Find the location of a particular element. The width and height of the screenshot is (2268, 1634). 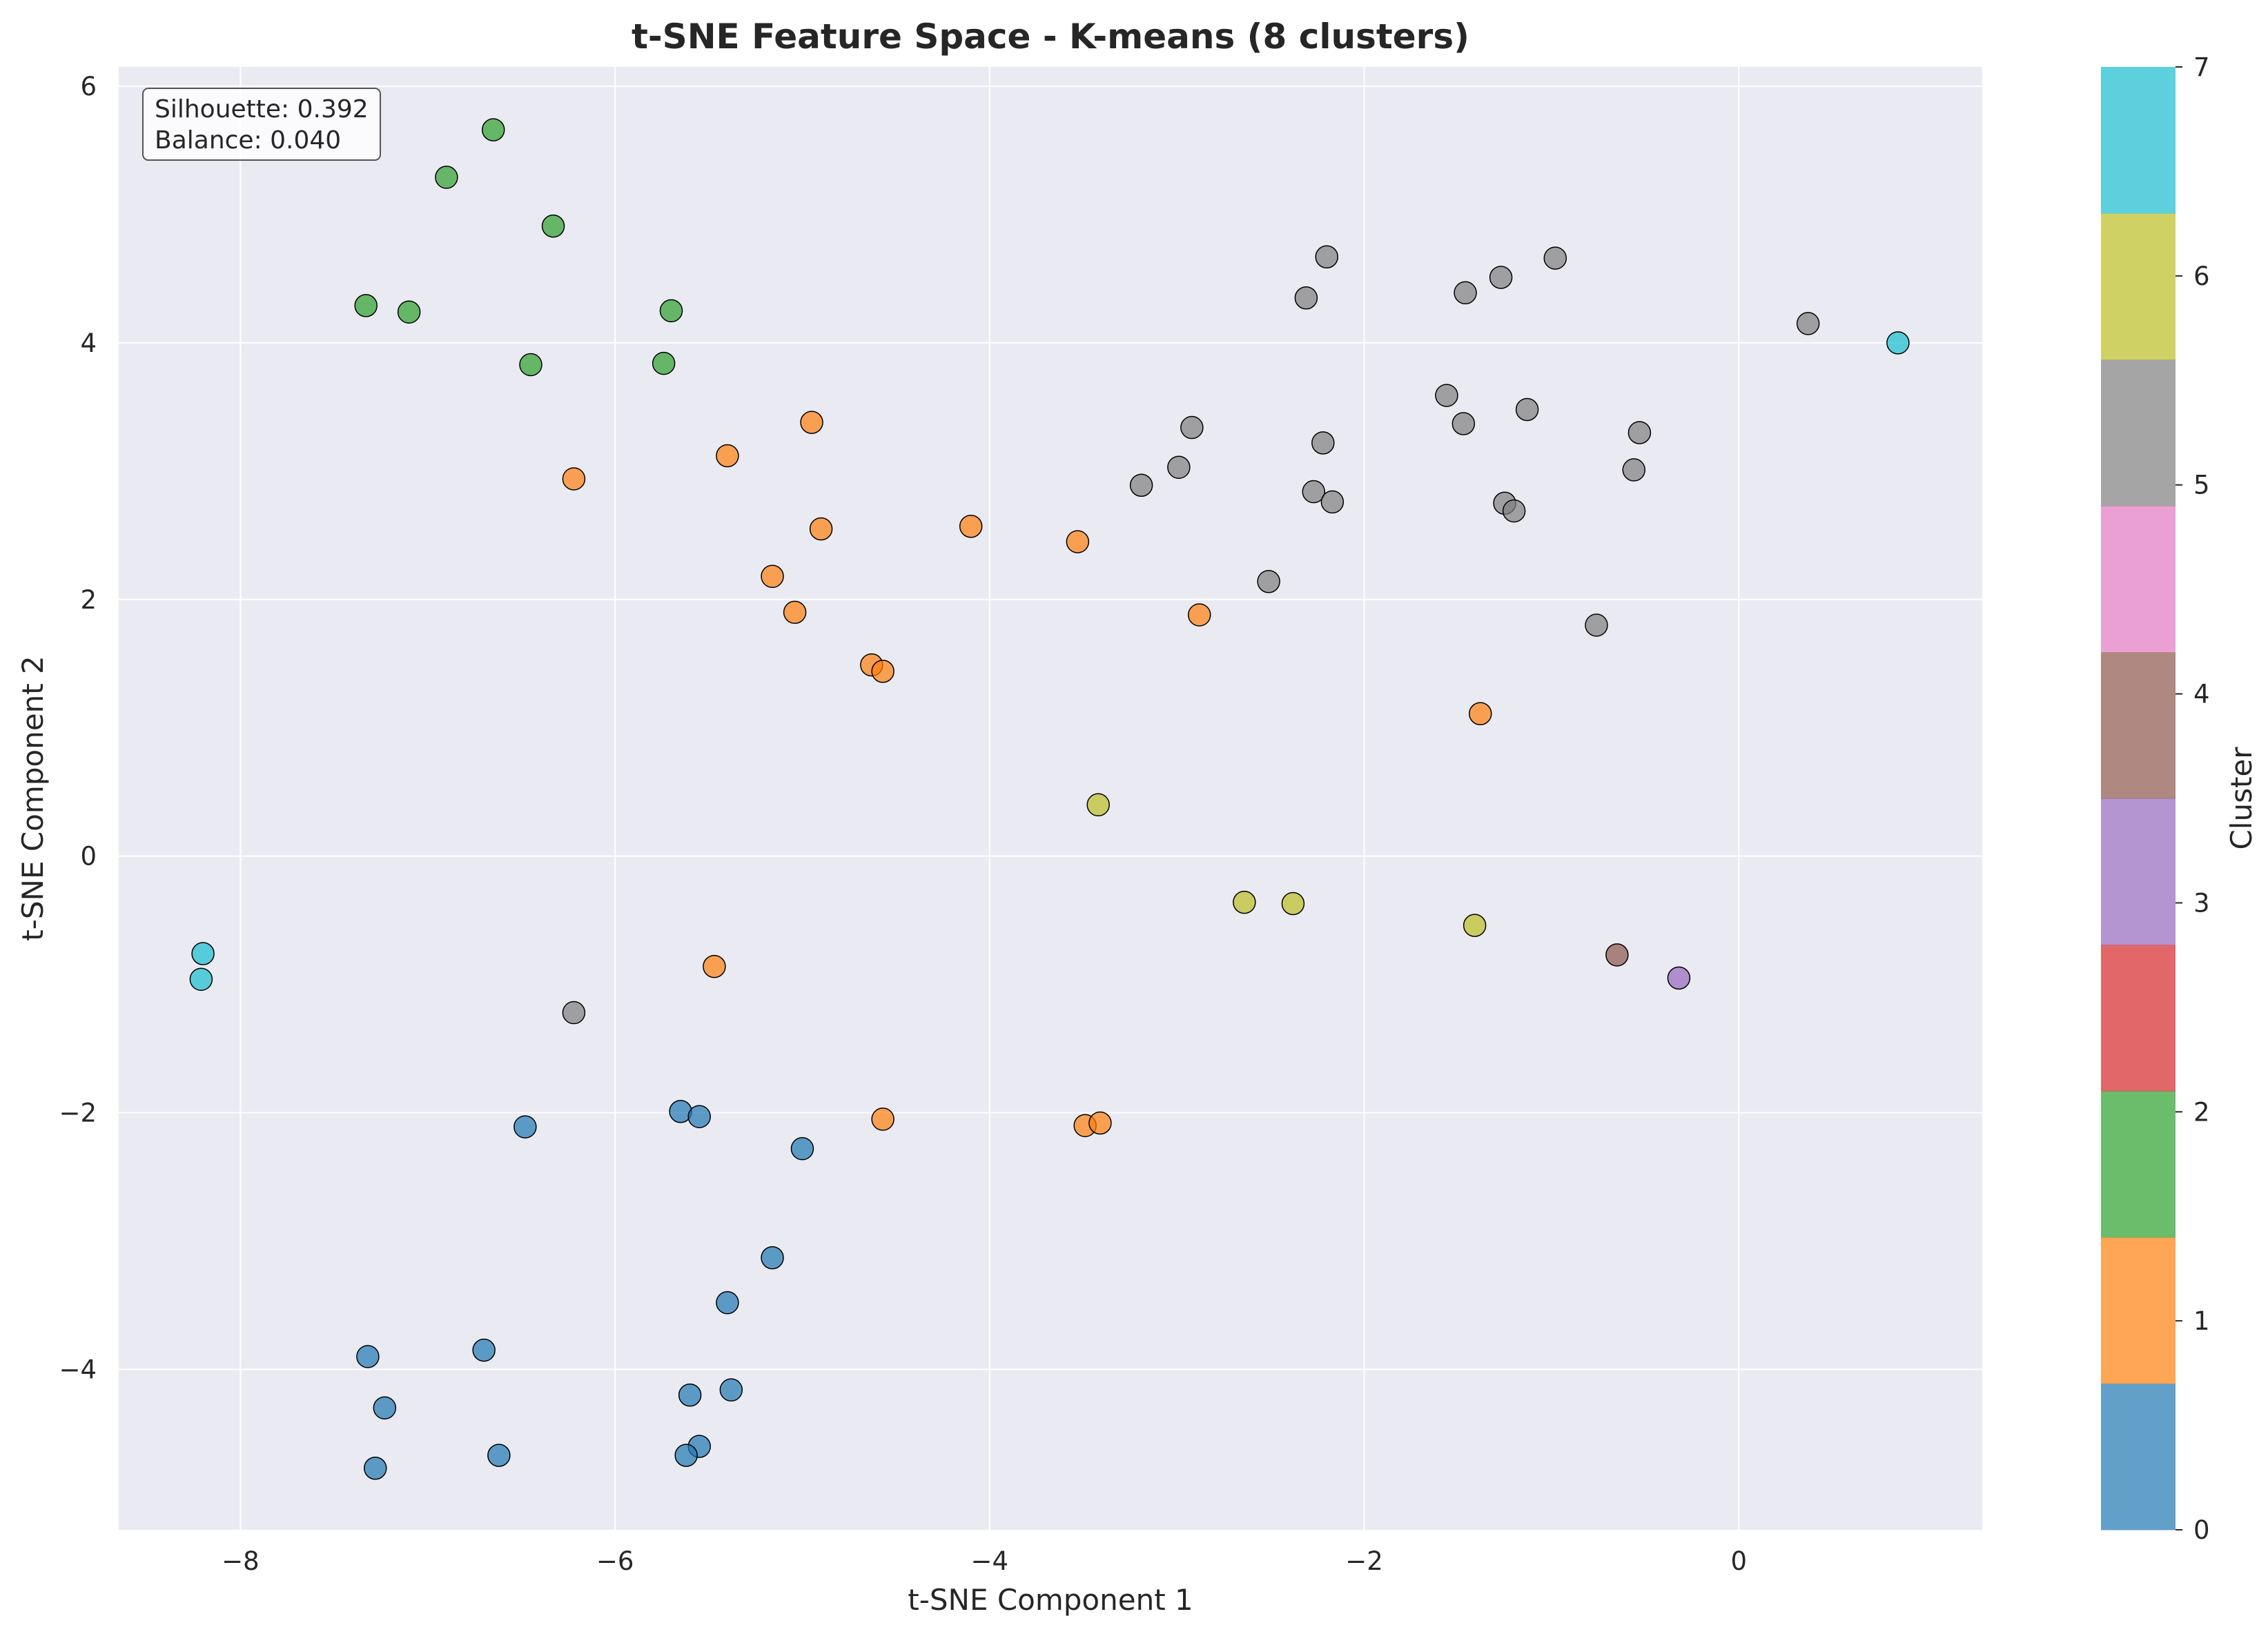

x-tick-label: −8 is located at coordinates (241, 1561).